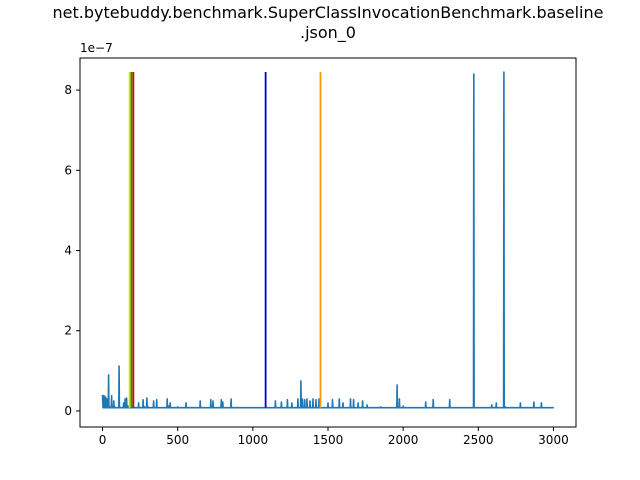 This screenshot has height=480, width=640. Describe the element at coordinates (68, 170) in the screenshot. I see `y-tick-label: 6` at that location.